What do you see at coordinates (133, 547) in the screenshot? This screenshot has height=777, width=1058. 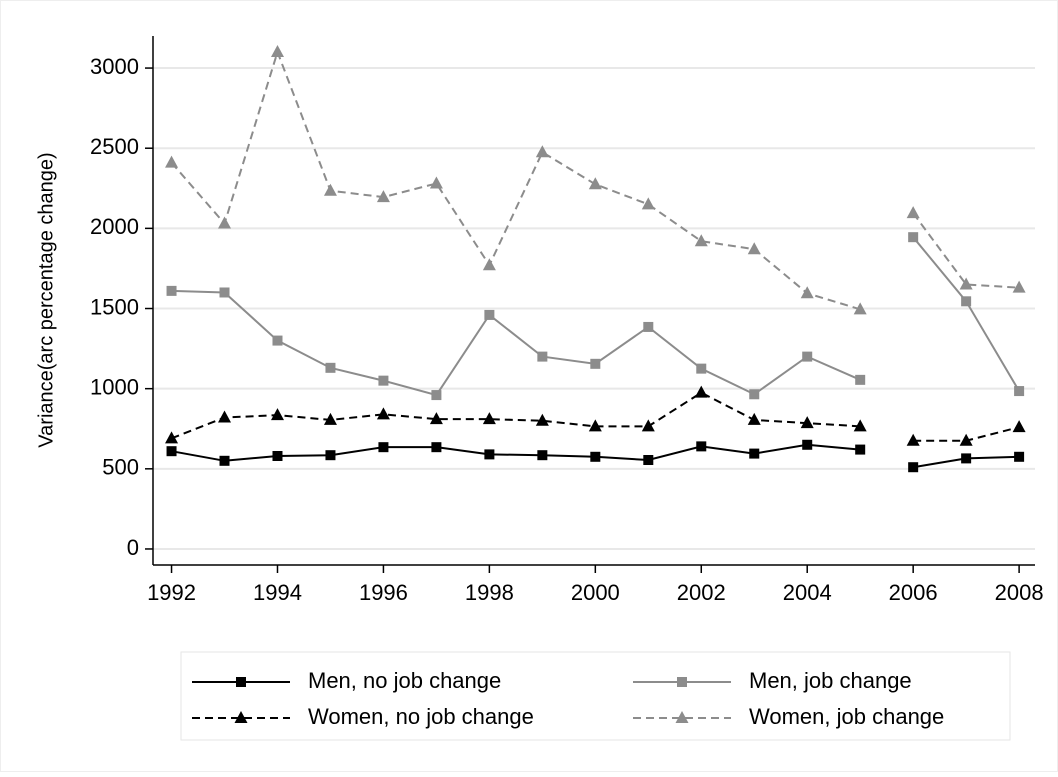 I see `y-tick-label: 0` at bounding box center [133, 547].